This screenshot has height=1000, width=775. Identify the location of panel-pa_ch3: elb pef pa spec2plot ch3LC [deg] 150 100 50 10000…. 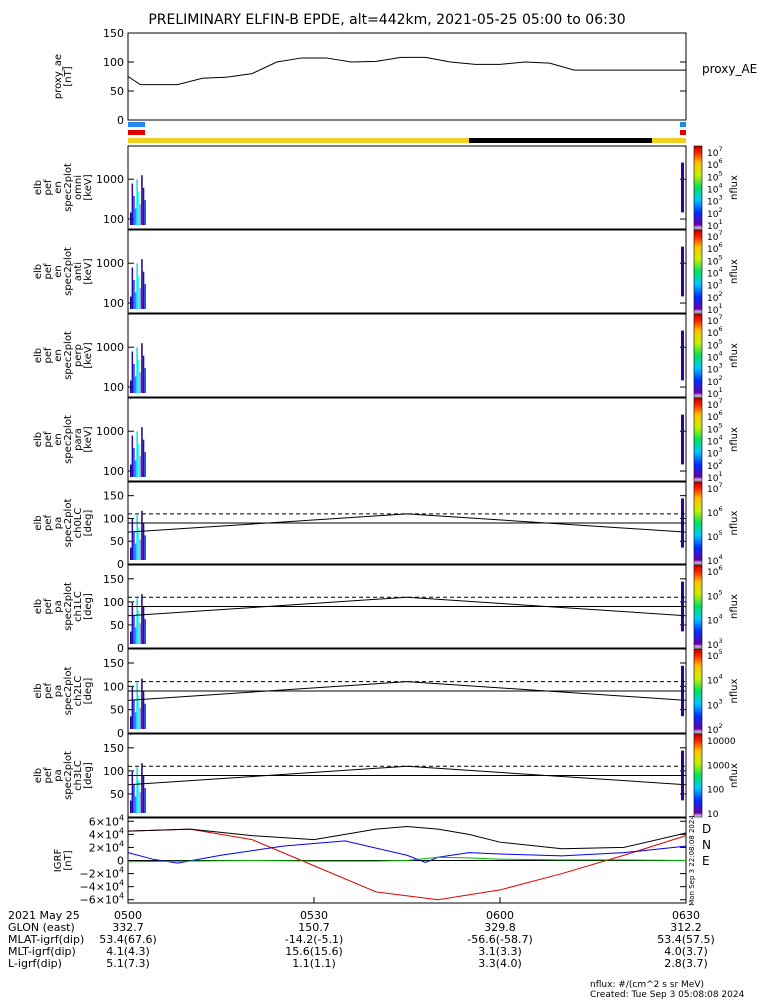
(386, 776).